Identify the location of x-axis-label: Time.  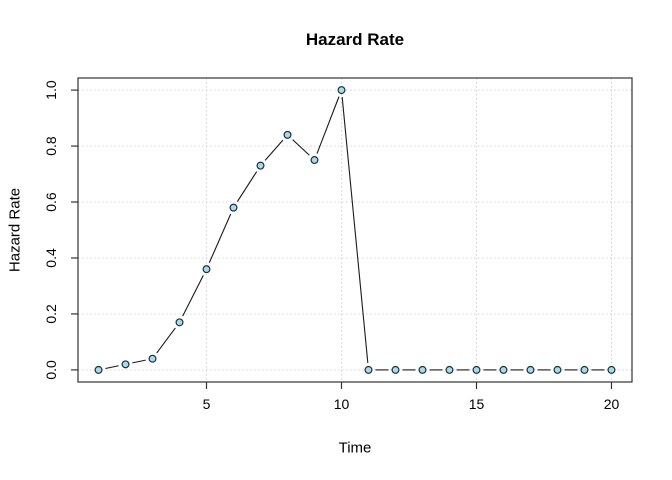
(355, 448).